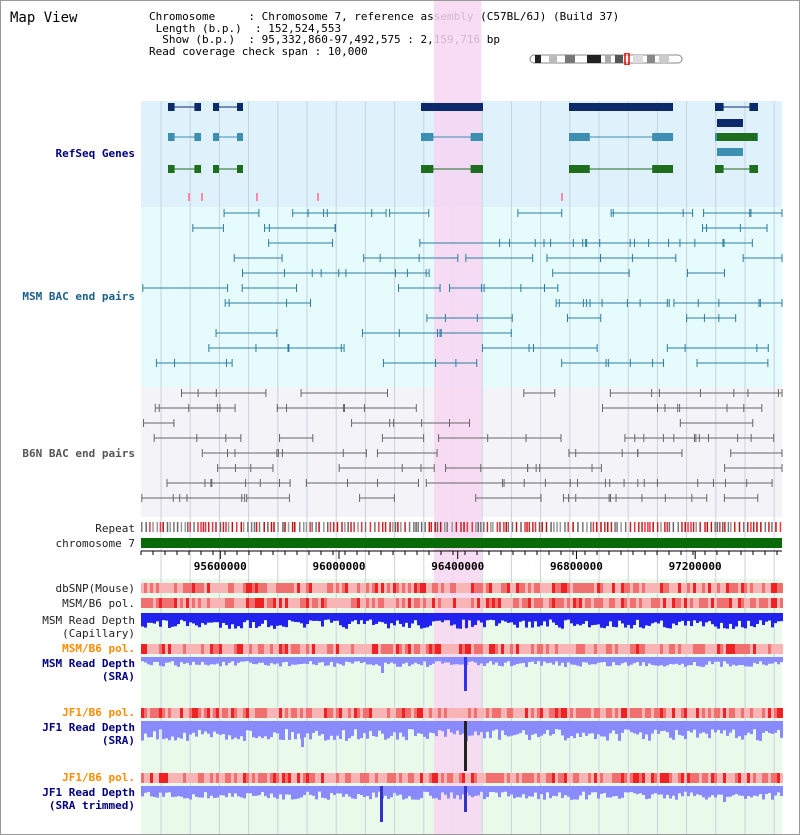 This screenshot has width=800, height=835. What do you see at coordinates (199, 39) in the screenshot?
I see `show-label: Show (b.p.)` at bounding box center [199, 39].